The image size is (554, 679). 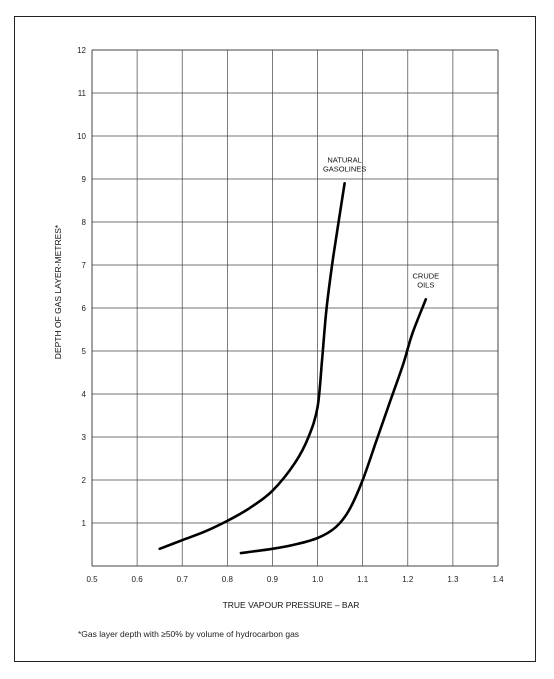 What do you see at coordinates (363, 579) in the screenshot?
I see `x-tick-label: 1.1` at bounding box center [363, 579].